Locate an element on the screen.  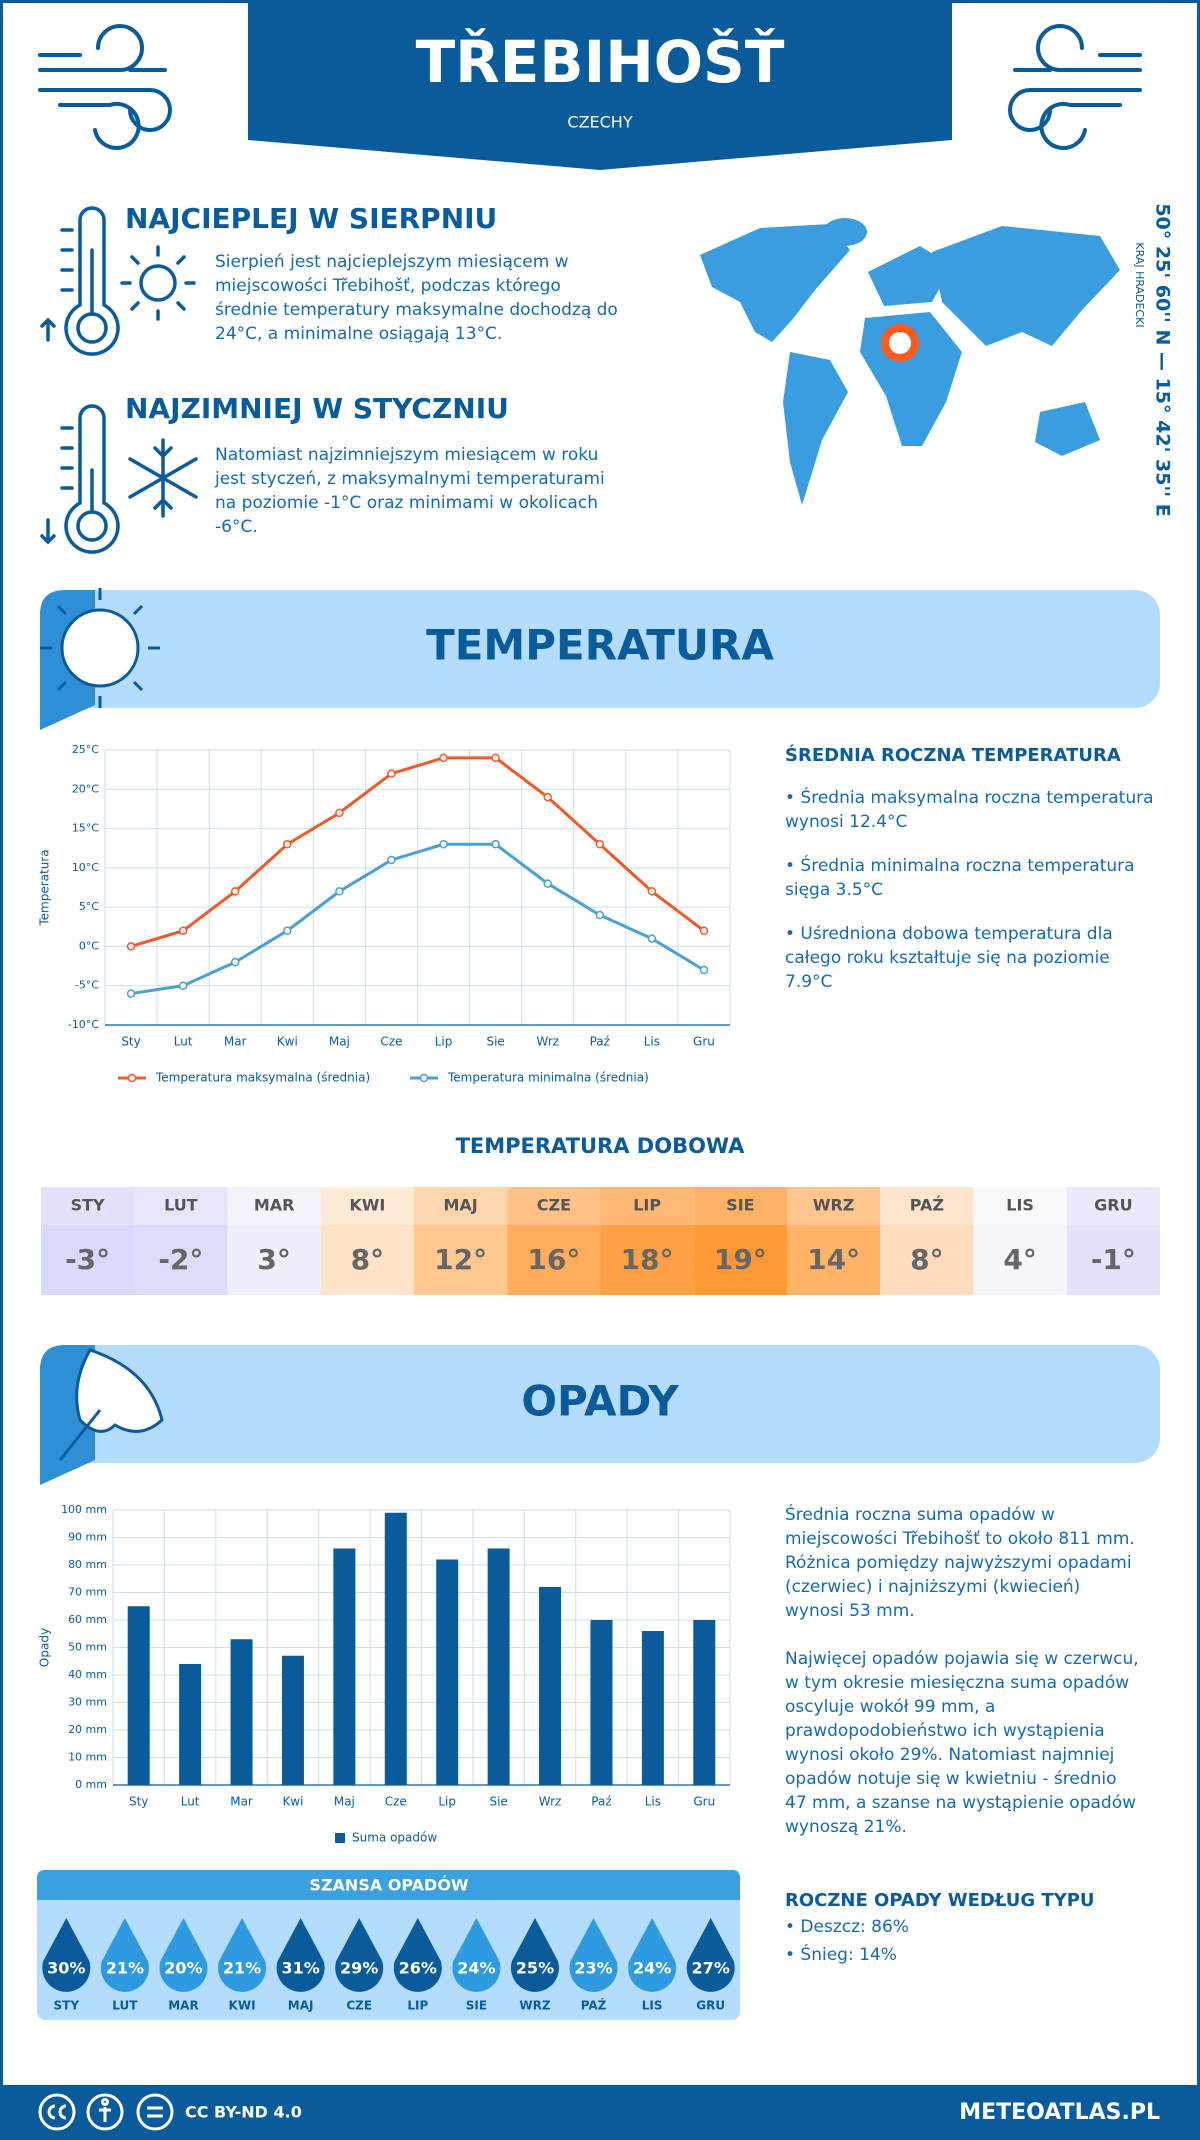
month-label: MAJ is located at coordinates (460, 1205).